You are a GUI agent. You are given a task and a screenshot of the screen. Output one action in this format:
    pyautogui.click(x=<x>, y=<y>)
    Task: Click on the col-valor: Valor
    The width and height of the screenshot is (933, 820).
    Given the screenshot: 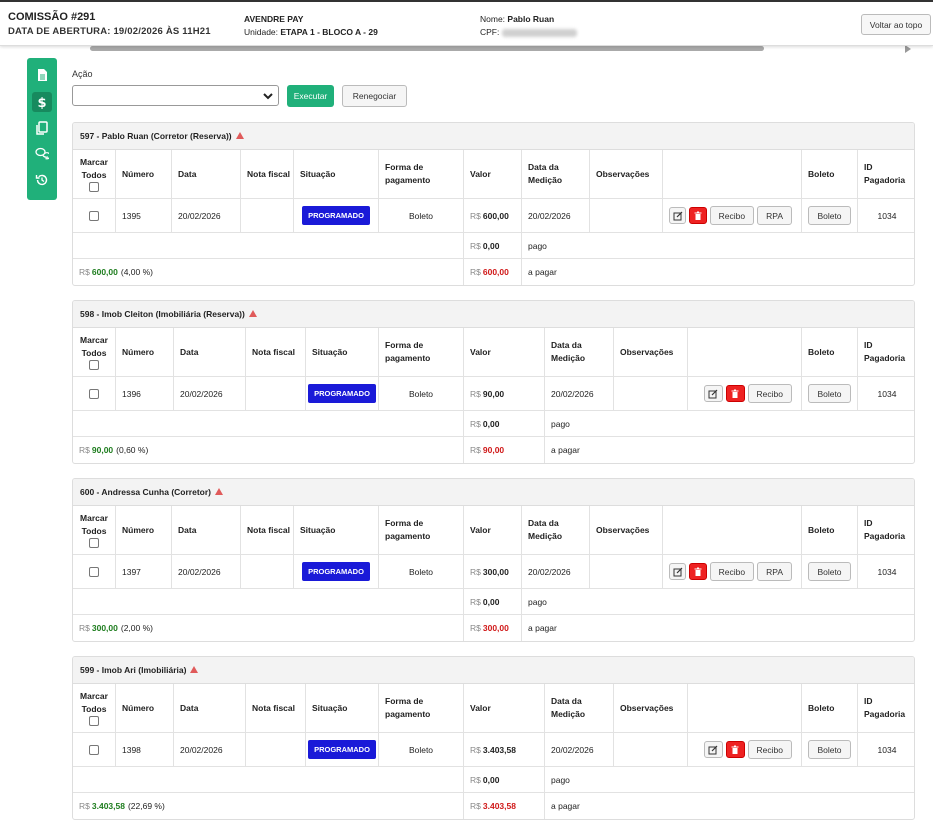 What is the action you would take?
    pyautogui.click(x=493, y=530)
    